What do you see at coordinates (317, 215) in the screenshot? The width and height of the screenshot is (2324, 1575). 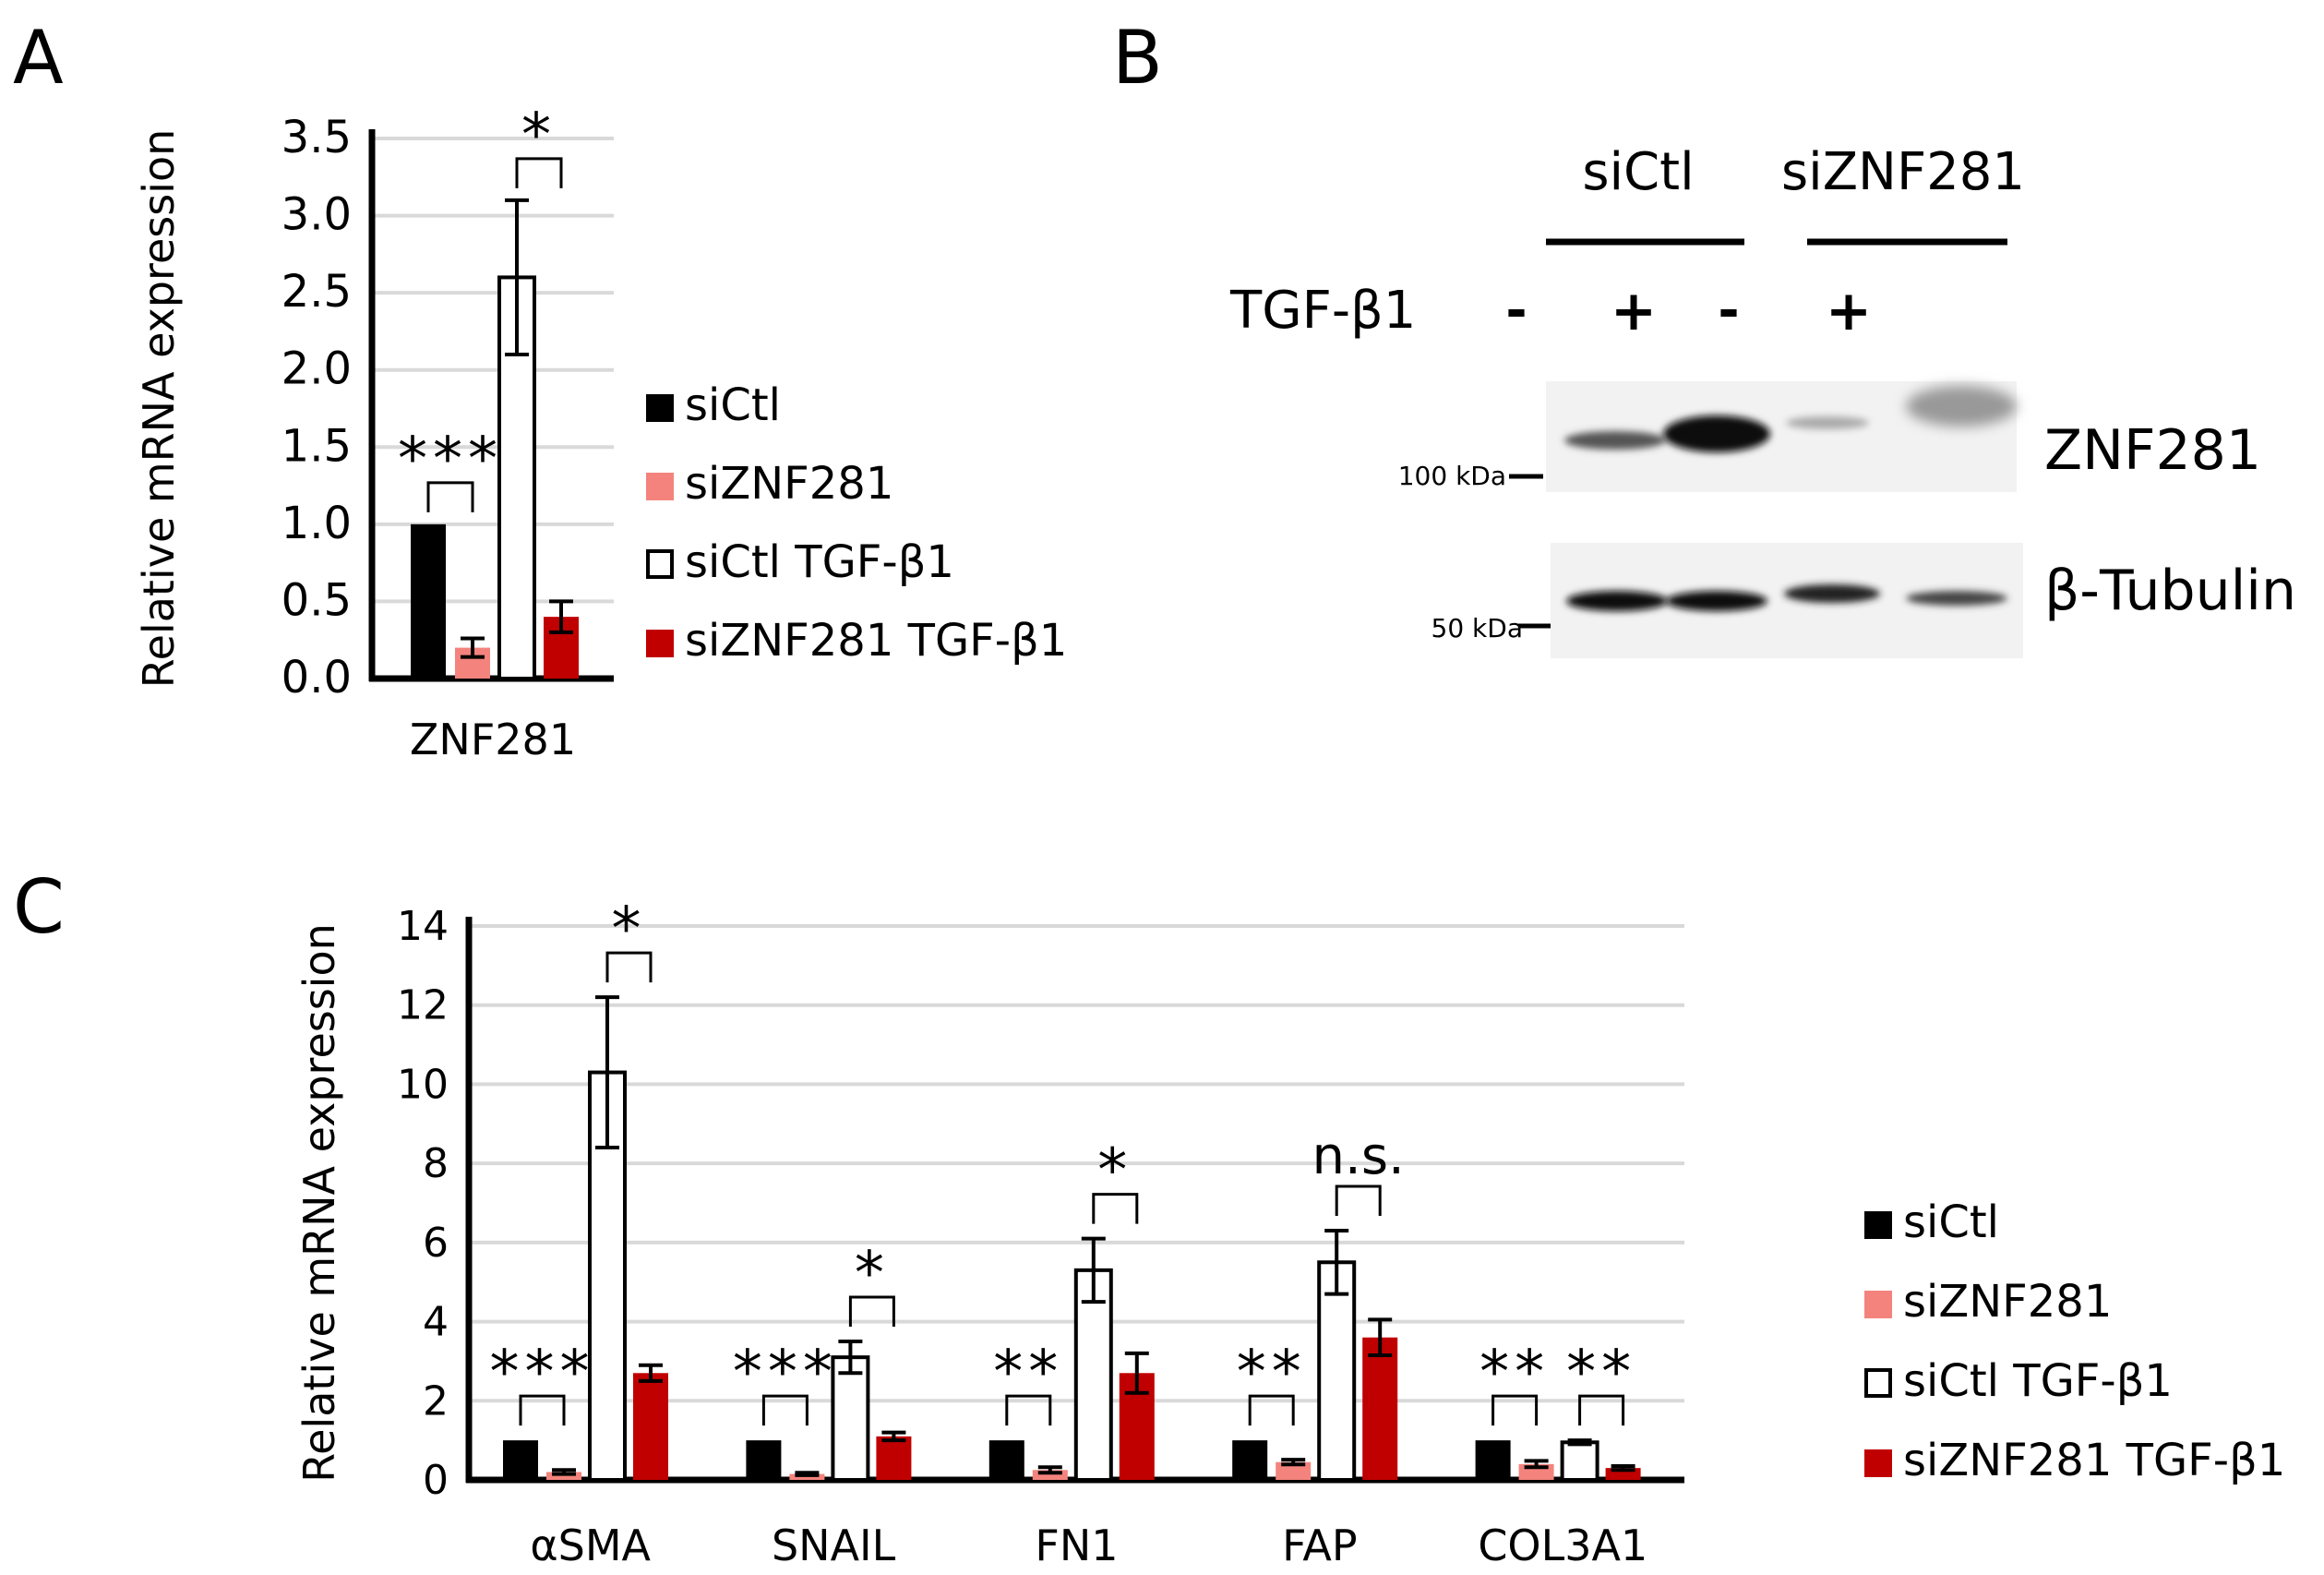 I see `y-tick-label: 3.0` at bounding box center [317, 215].